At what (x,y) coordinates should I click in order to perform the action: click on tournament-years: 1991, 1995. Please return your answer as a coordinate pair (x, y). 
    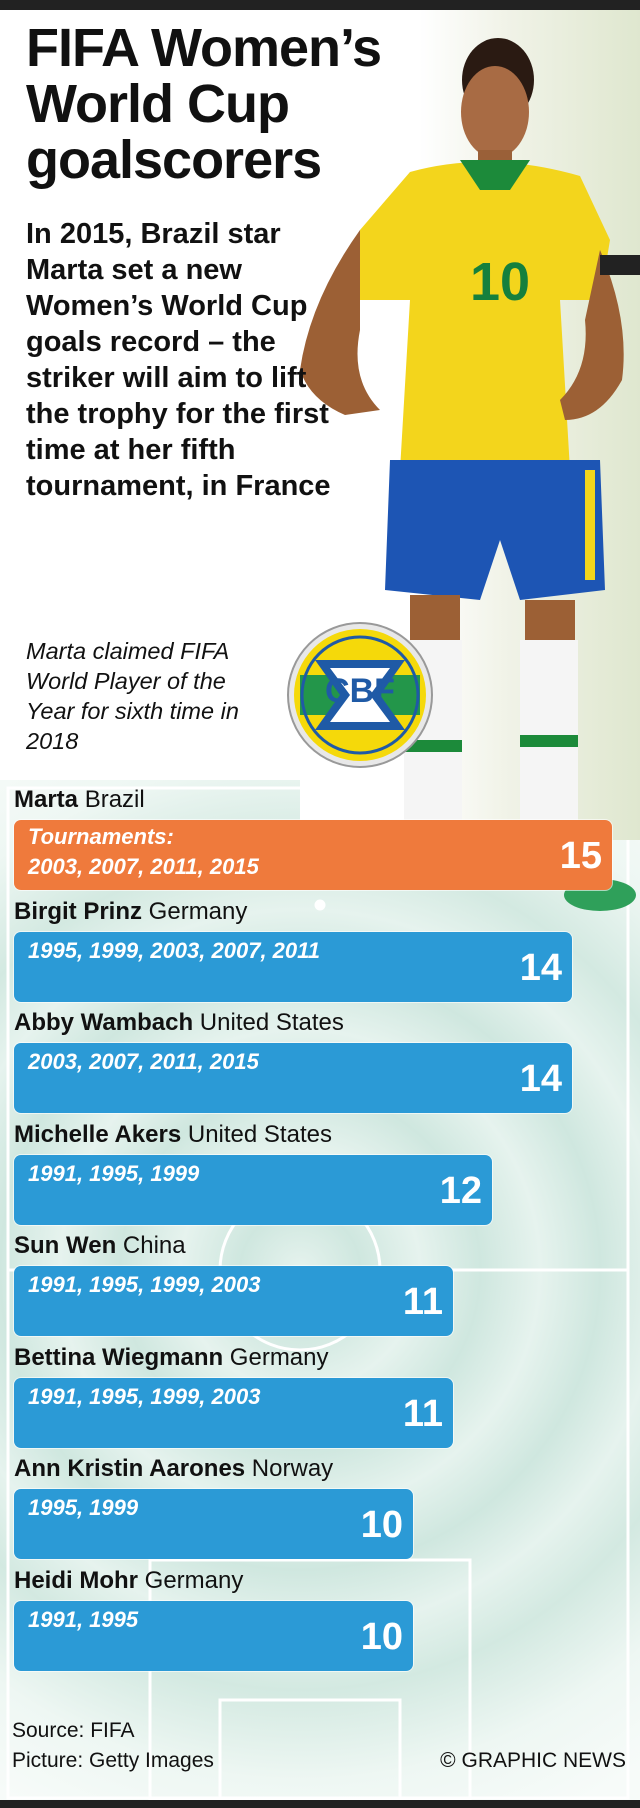
    Looking at the image, I should click on (83, 1619).